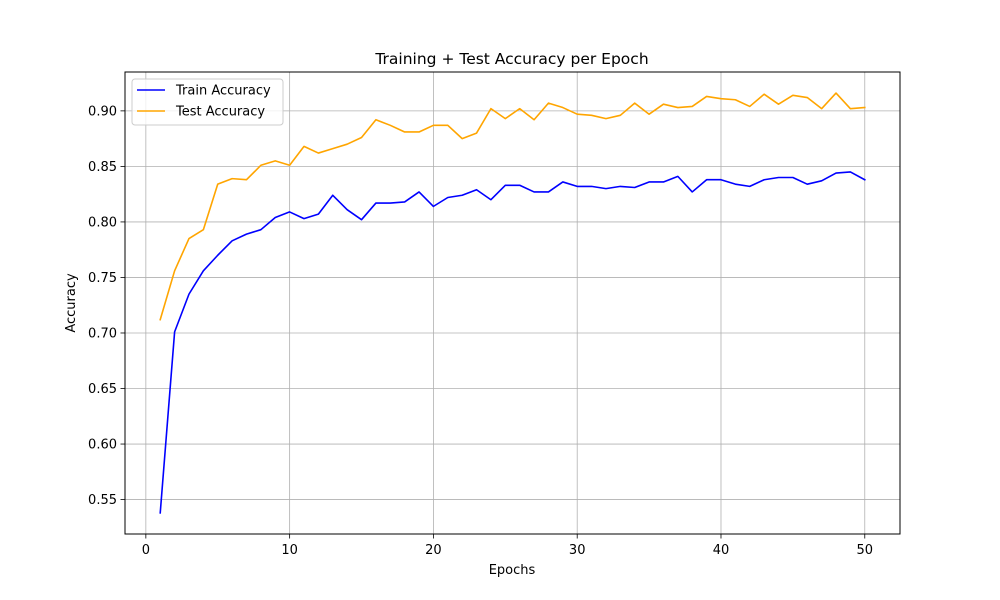  What do you see at coordinates (102, 389) in the screenshot?
I see `y-tick-label: 0.65` at bounding box center [102, 389].